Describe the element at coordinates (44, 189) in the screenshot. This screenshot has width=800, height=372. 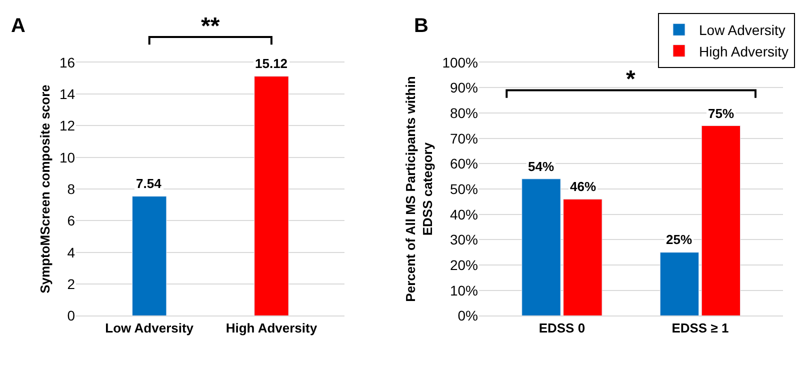
I see `y-axis-title: SymptoMScreen composite score` at that location.